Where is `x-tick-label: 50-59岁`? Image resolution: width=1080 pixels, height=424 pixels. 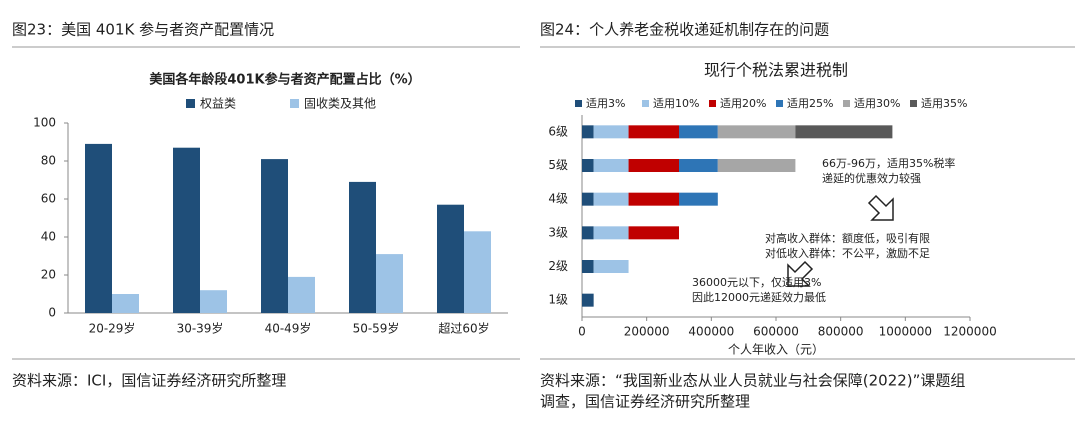
x-tick-label: 50-59岁 is located at coordinates (376, 328).